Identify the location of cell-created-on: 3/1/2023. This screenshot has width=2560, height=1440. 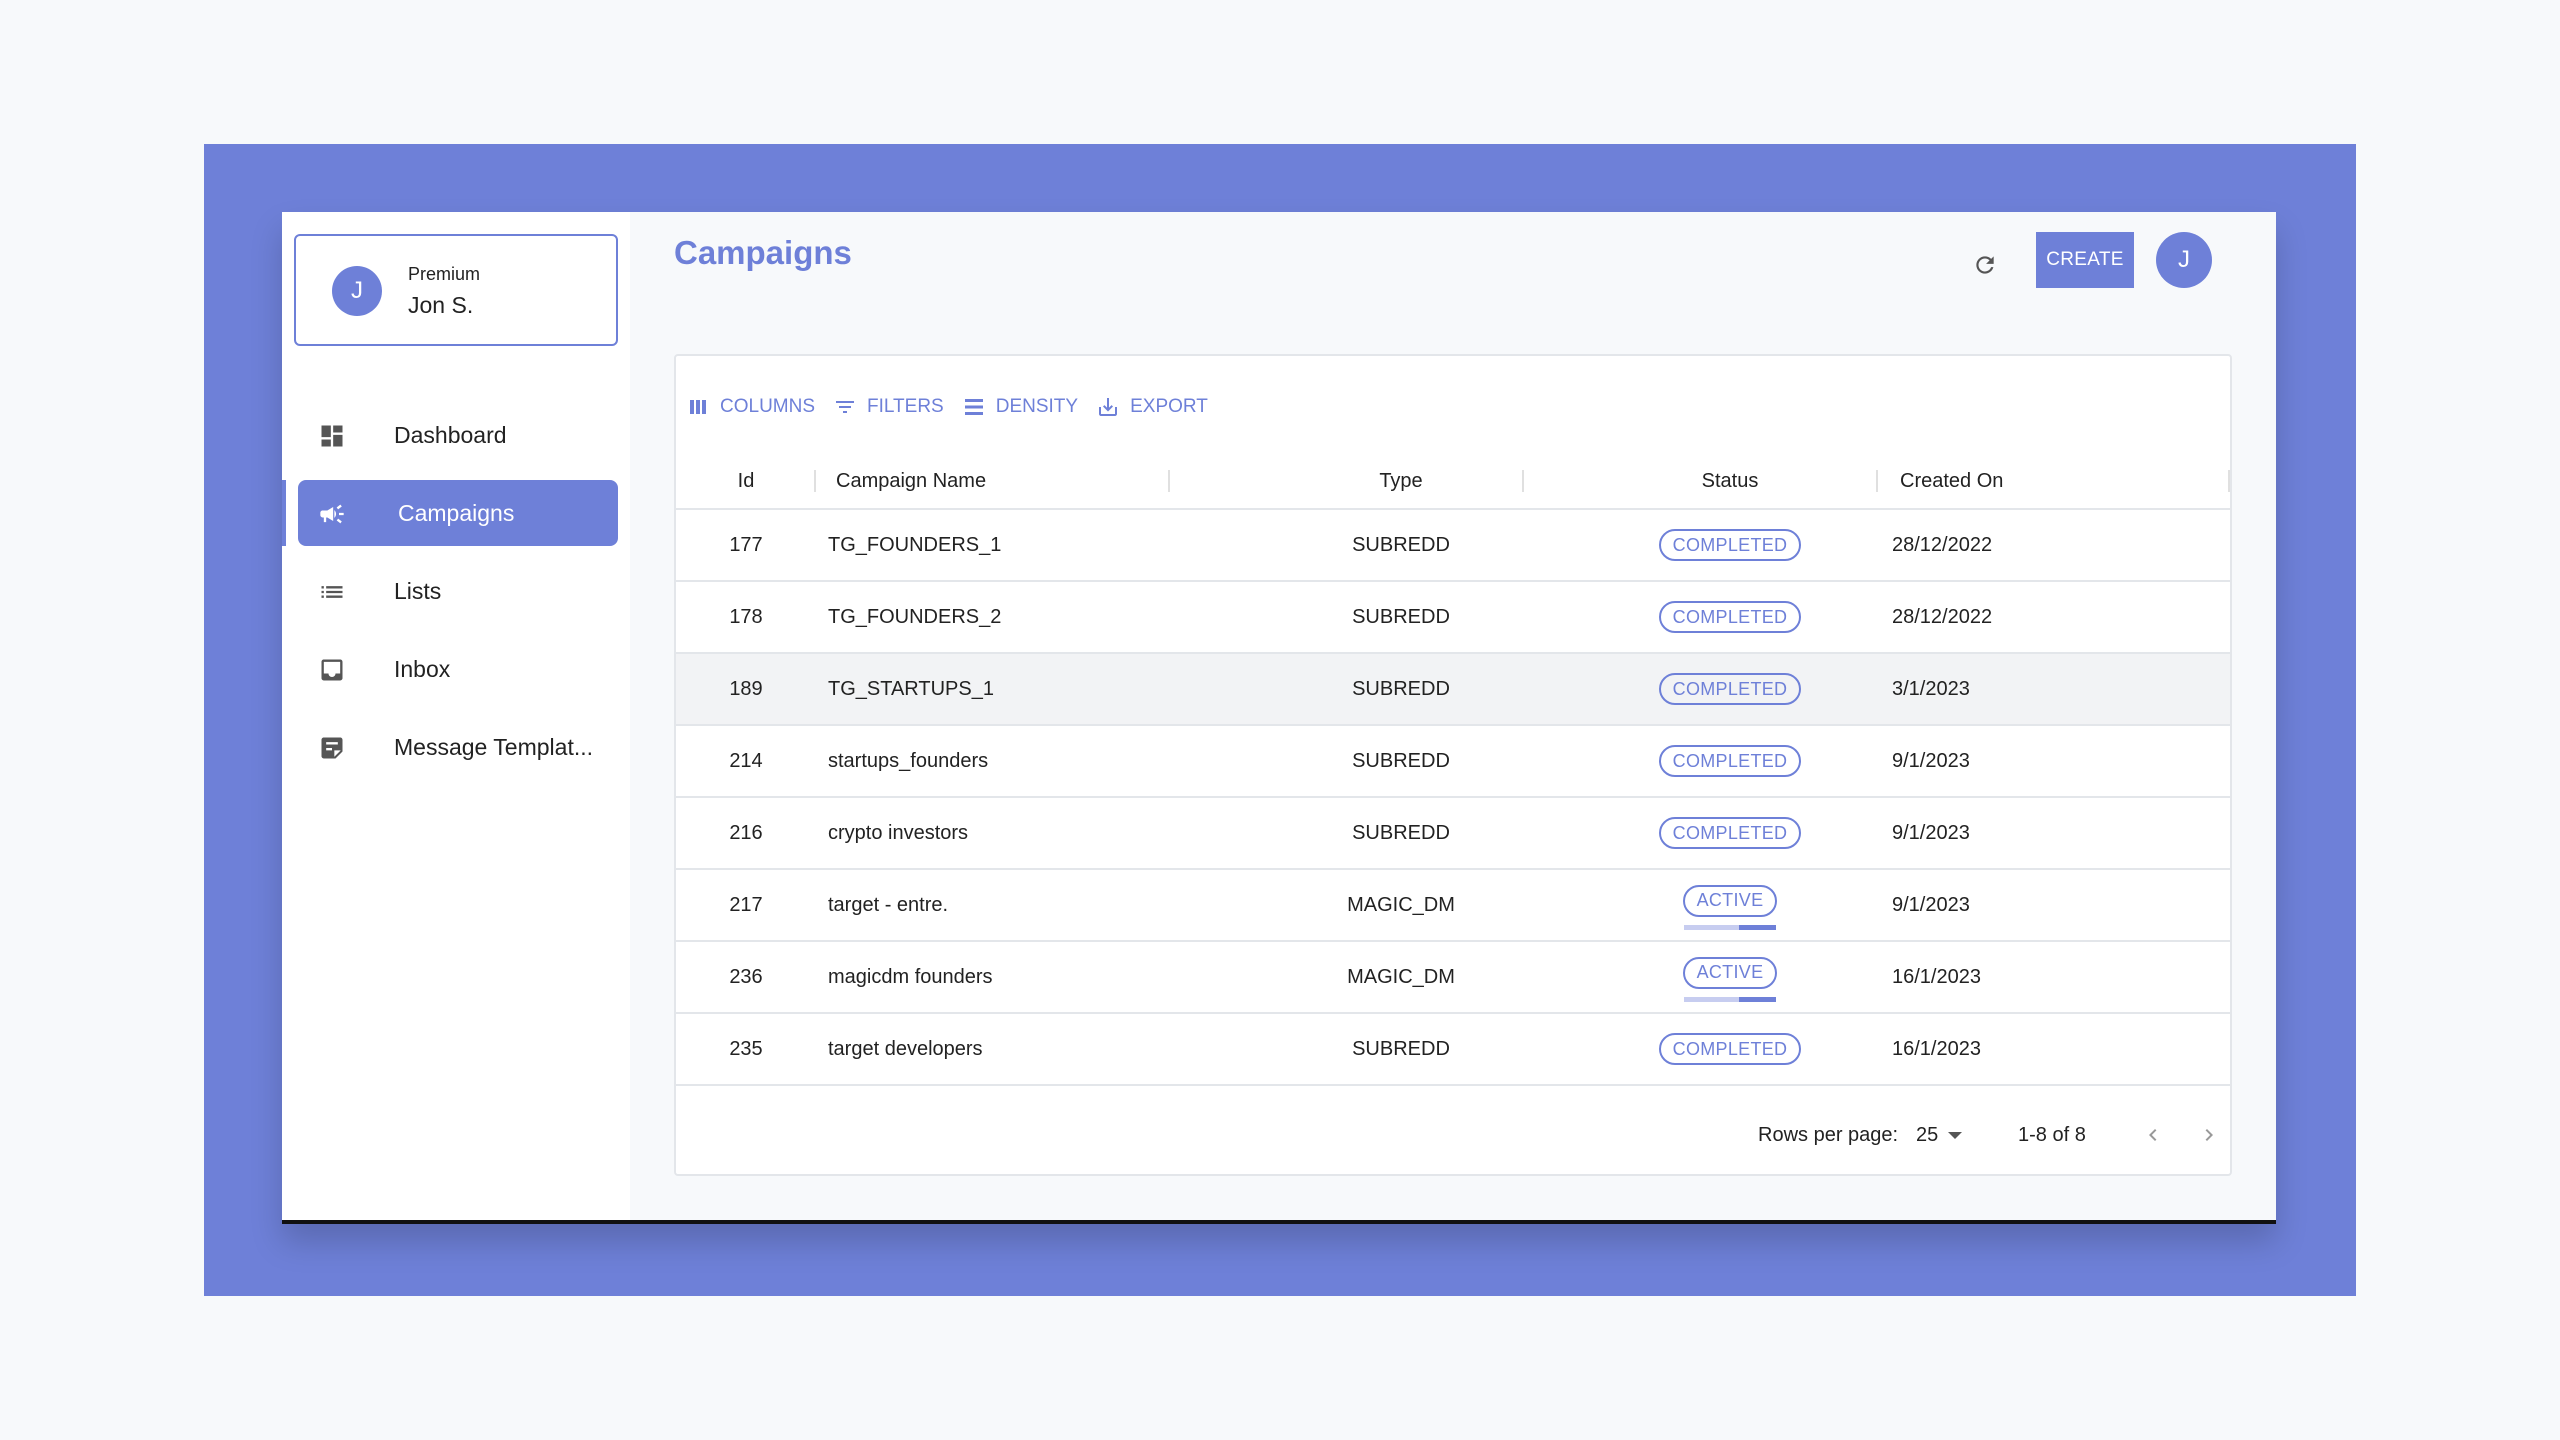
(1931, 688).